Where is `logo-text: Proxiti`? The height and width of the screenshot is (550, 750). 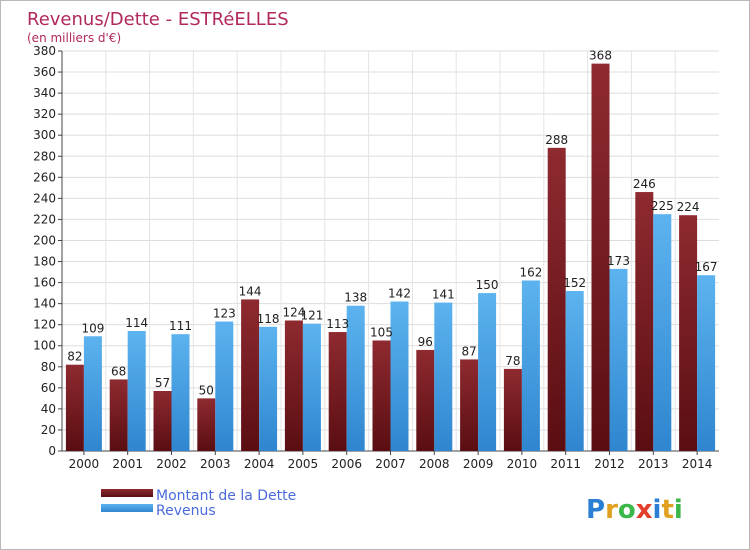
logo-text: Proxiti is located at coordinates (634, 510).